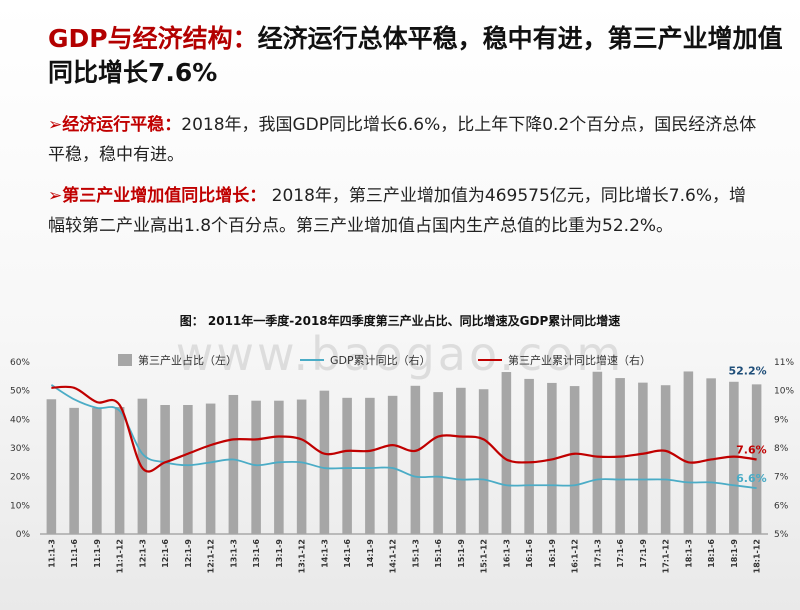 The width and height of the screenshot is (800, 610). What do you see at coordinates (74, 553) in the screenshot?
I see `category-label: 11:1-6` at bounding box center [74, 553].